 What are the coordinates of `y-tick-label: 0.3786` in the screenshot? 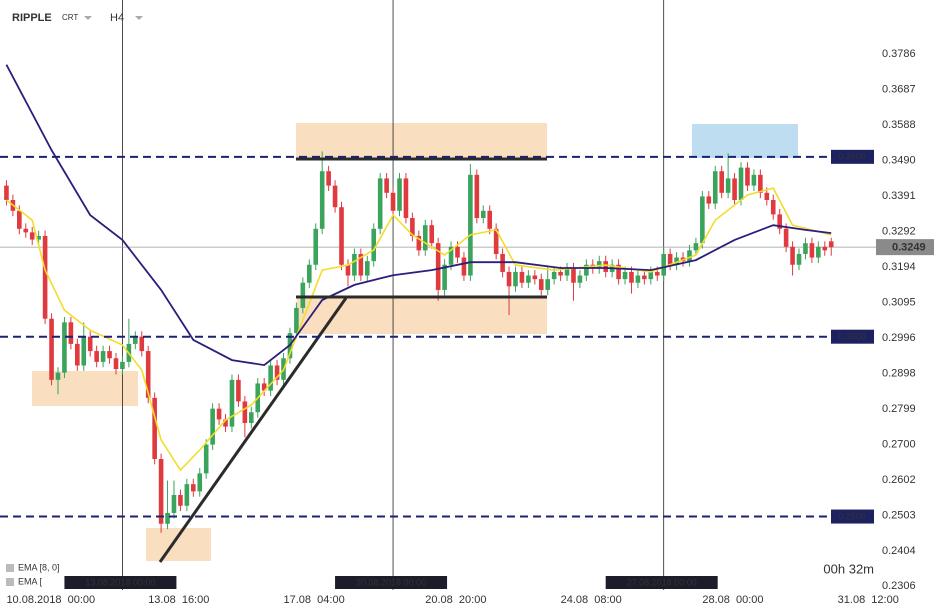 It's located at (899, 54).